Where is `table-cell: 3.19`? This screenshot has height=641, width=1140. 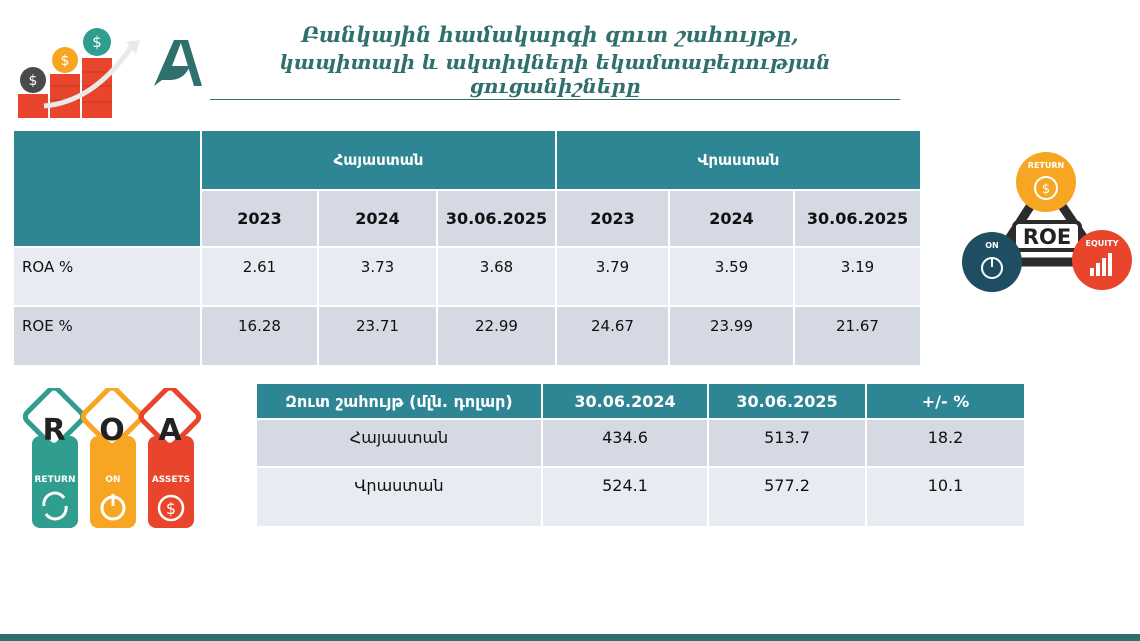
table-cell: 3.19 is located at coordinates (856, 275).